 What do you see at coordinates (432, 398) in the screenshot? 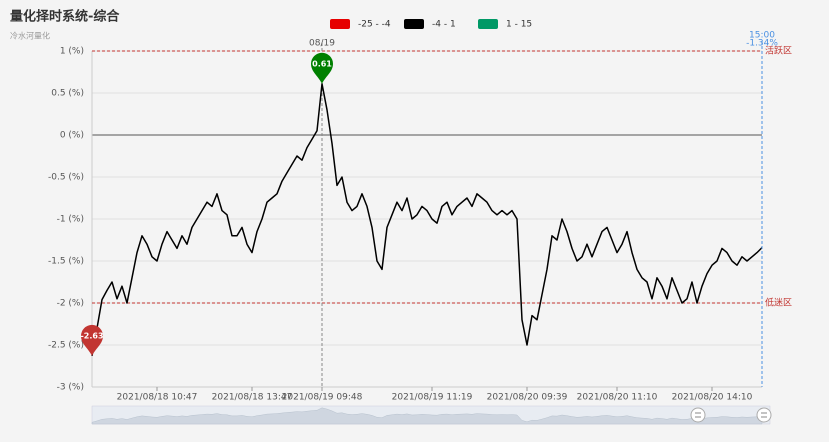
I see `x-tick-label: 2021/08/19 11:19` at bounding box center [432, 398].